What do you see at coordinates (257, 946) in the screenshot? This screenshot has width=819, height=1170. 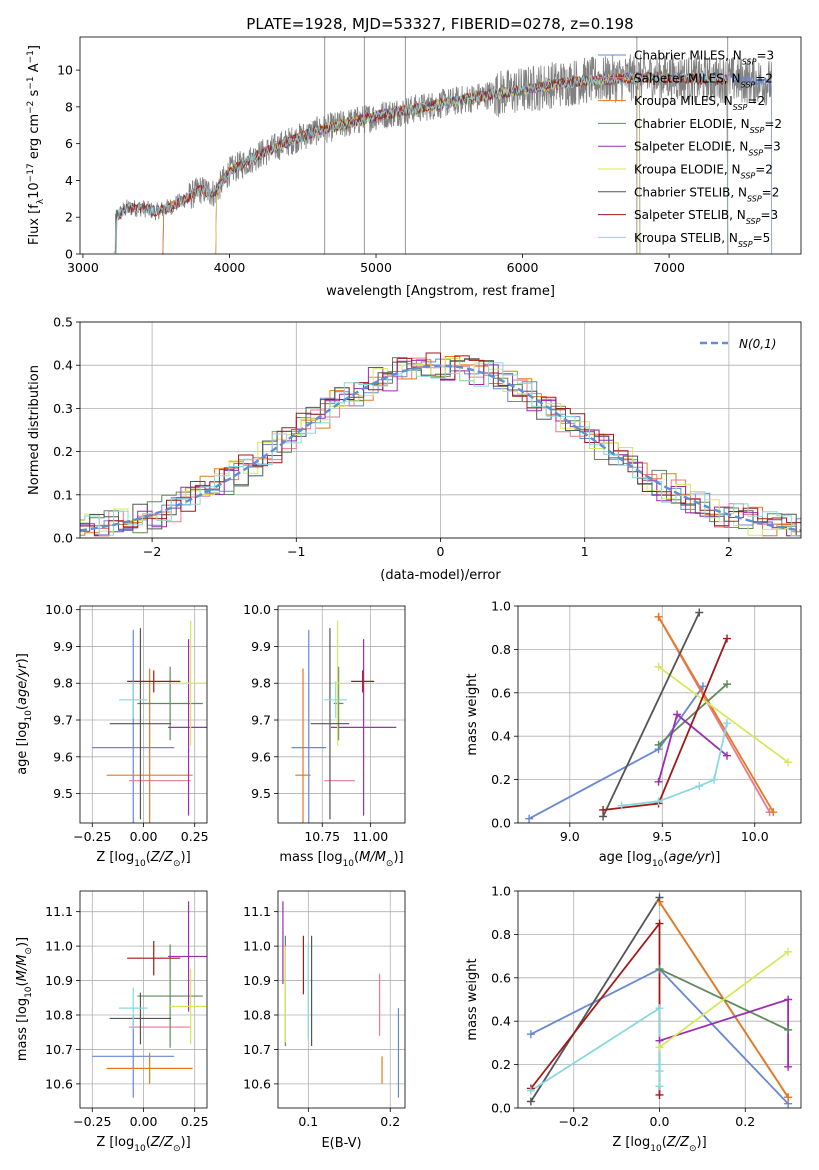 I see `y-tick-label: 11.0` at bounding box center [257, 946].